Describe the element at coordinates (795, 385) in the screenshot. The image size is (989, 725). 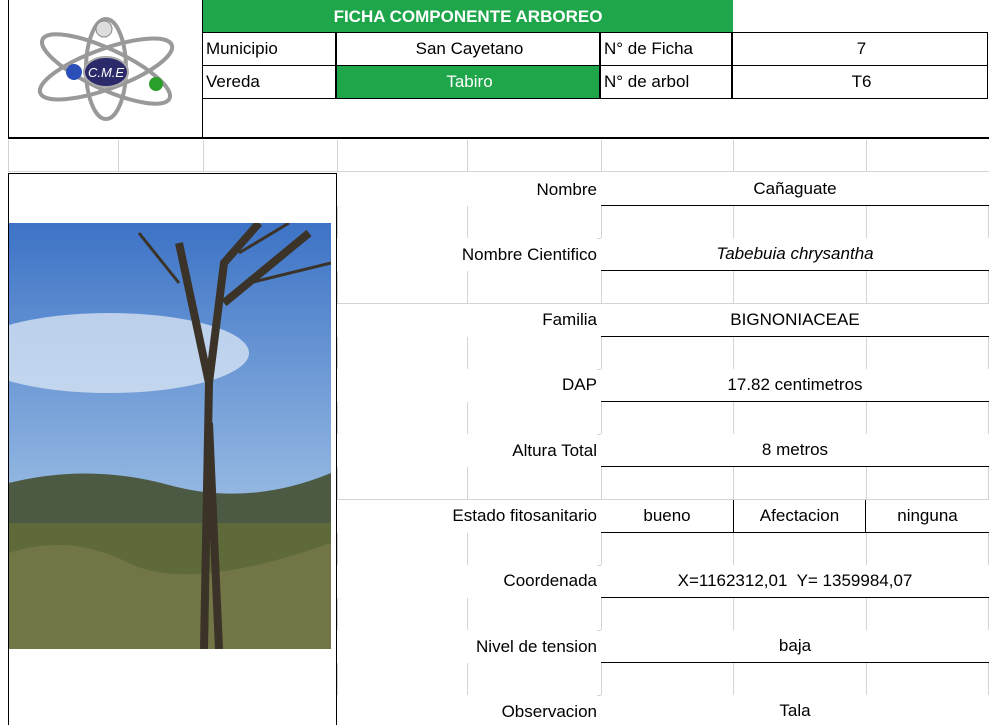
I see `field-value: 17.82 centimetros` at that location.